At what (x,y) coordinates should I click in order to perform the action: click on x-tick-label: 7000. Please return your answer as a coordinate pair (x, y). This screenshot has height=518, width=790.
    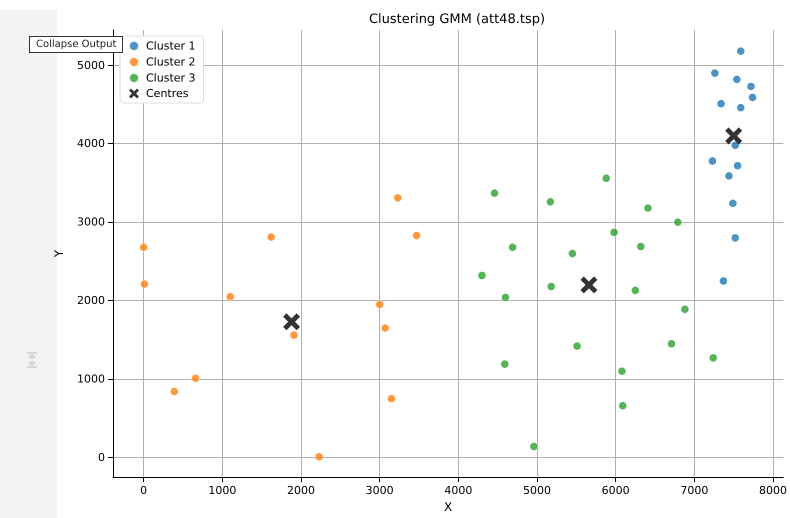
    Looking at the image, I should click on (694, 491).